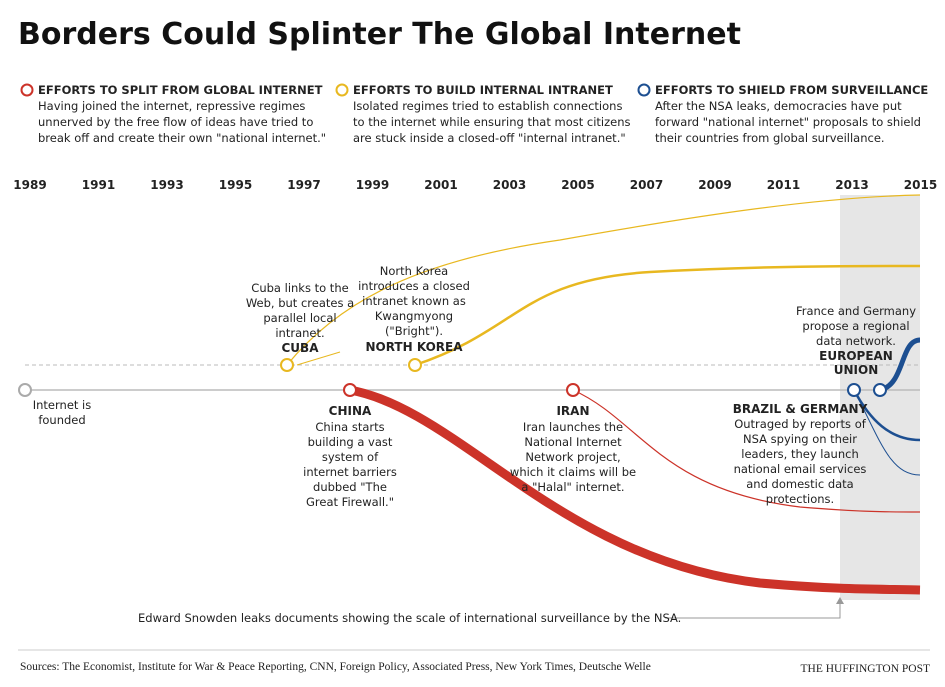 The width and height of the screenshot is (945, 687). Describe the element at coordinates (856, 356) in the screenshot. I see `event-name: EUROPEAN` at that location.